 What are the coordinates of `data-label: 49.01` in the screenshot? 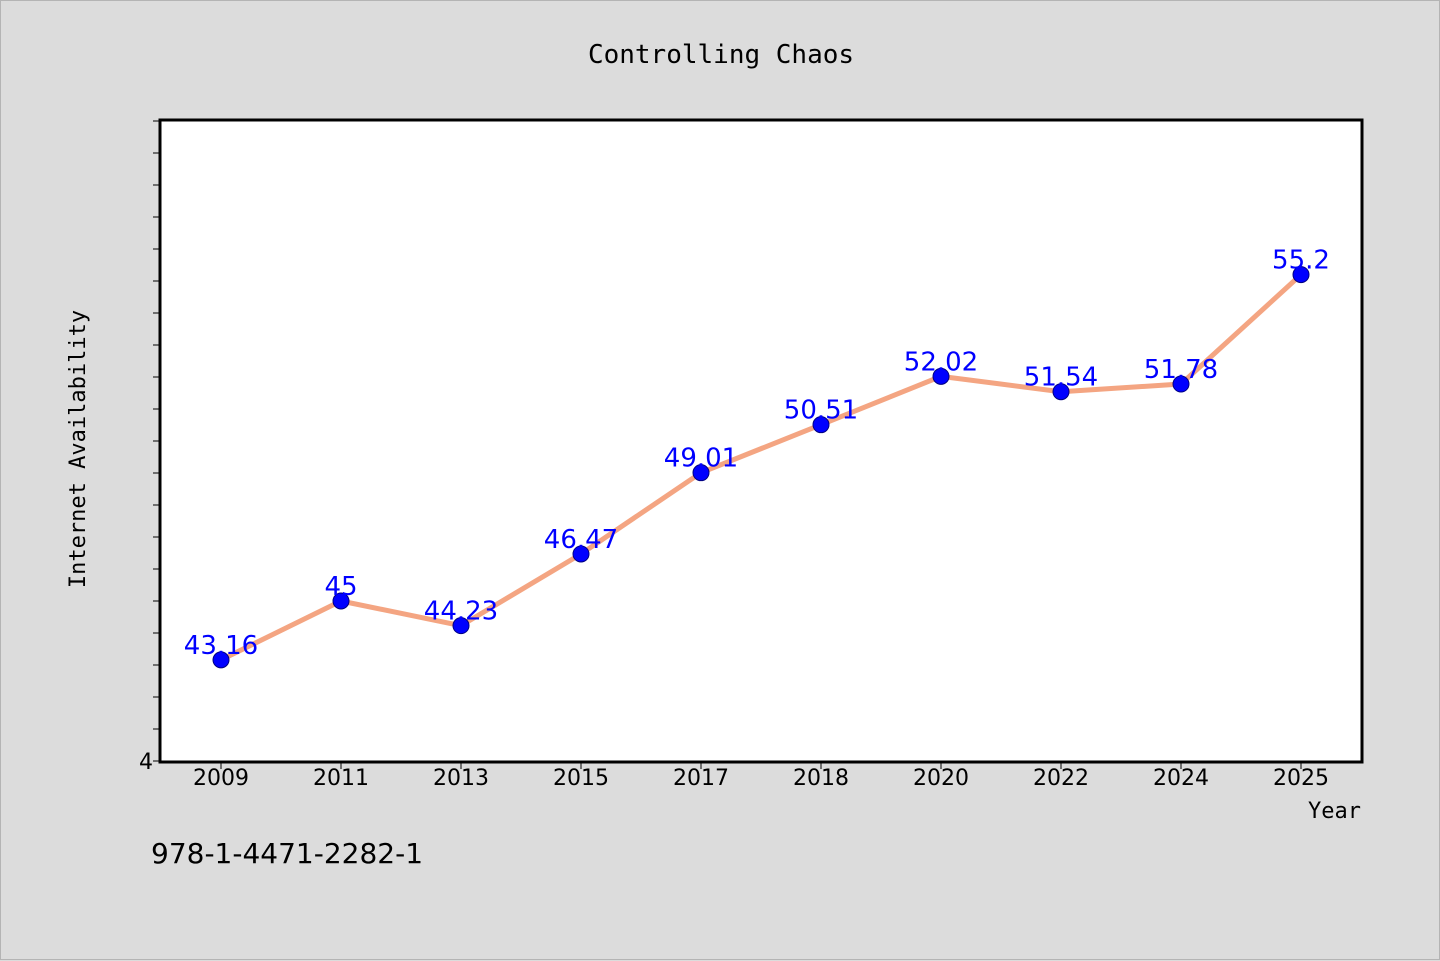 It's located at (701, 459).